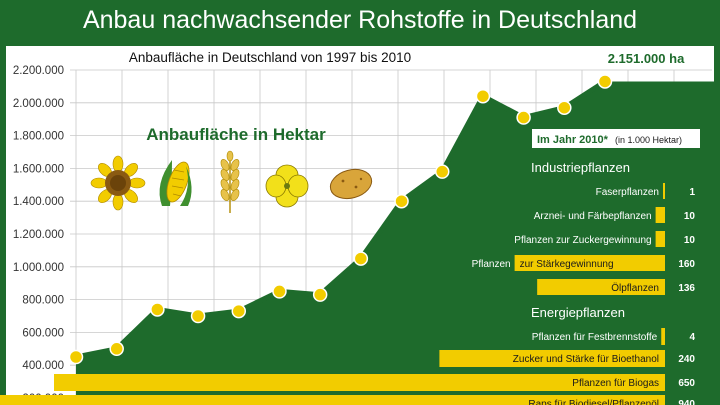 The width and height of the screenshot is (720, 405). Describe the element at coordinates (615, 383) in the screenshot. I see `breakdown-label: Pflanzen für Biogas` at that location.